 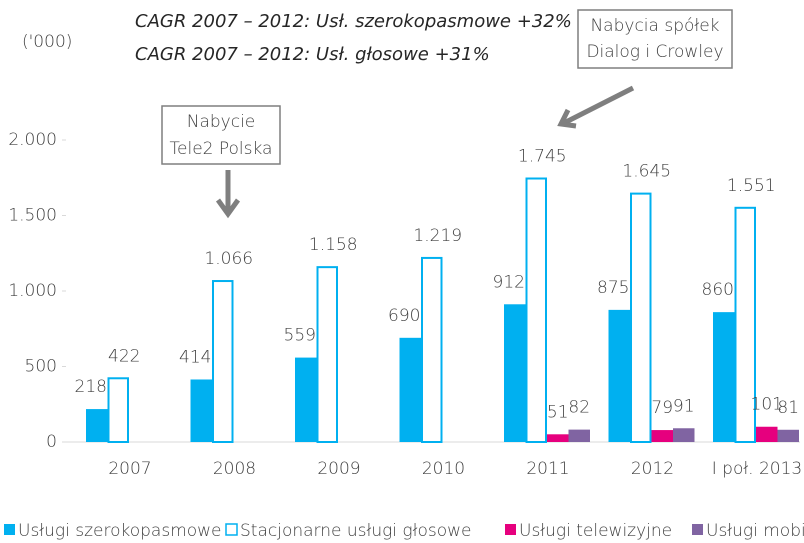 I want to click on value-label: 860, so click(x=718, y=290).